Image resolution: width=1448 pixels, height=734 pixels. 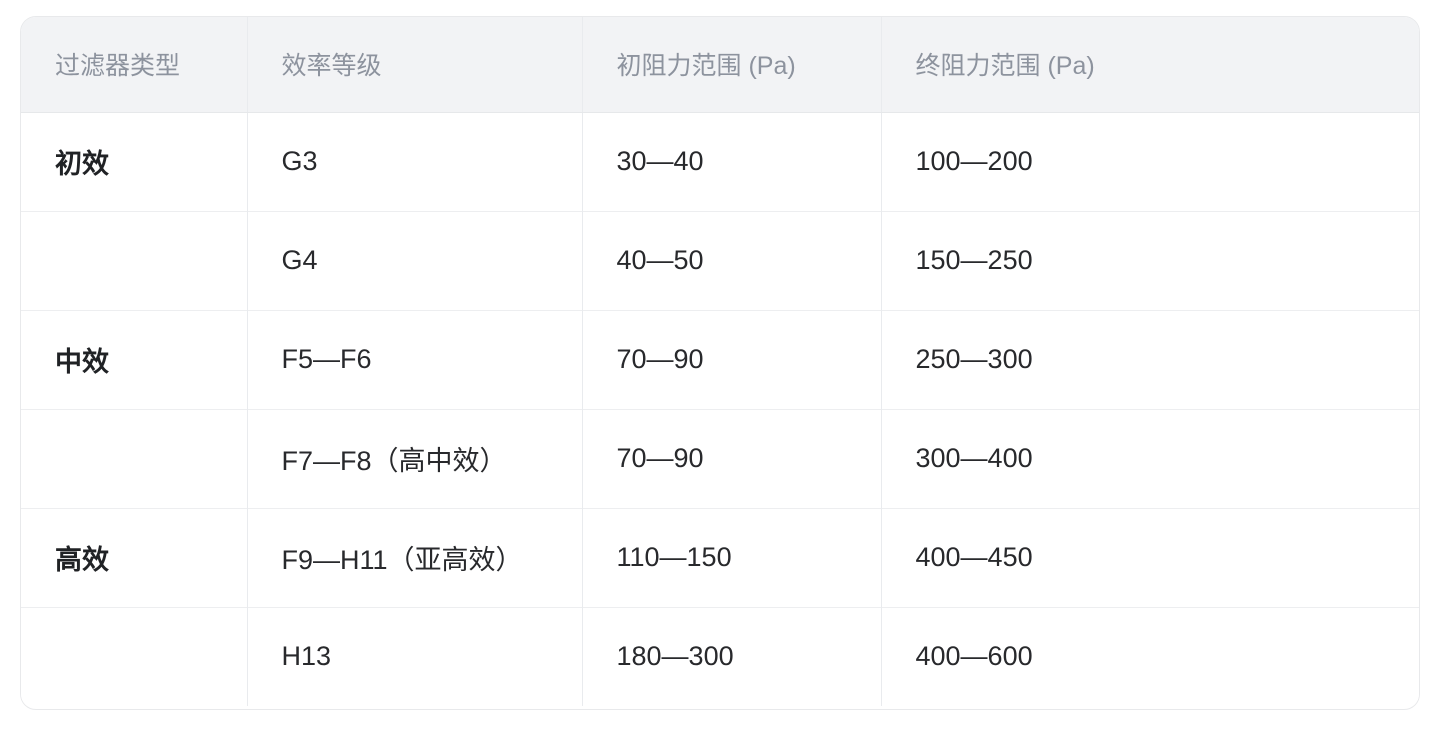 What do you see at coordinates (731, 65) in the screenshot?
I see `column-header-initial-resistance: 初阻力范围 (Pa)` at bounding box center [731, 65].